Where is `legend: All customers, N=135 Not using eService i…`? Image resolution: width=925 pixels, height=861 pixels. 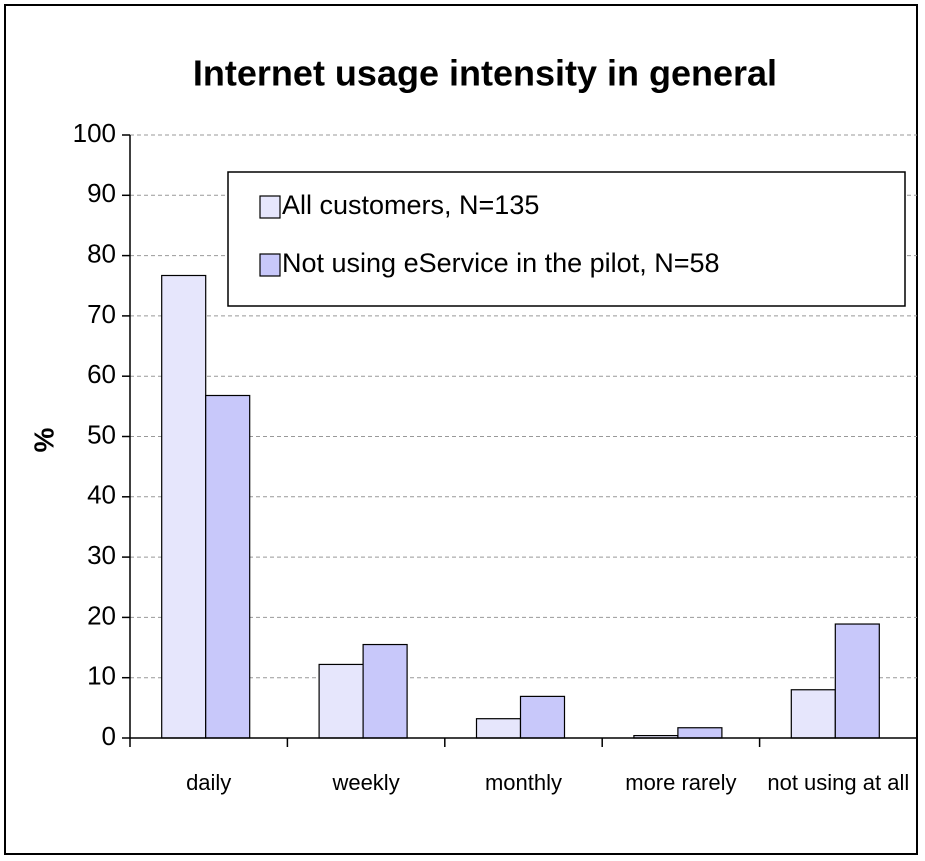
legend: All customers, N=135 Not using eService i… is located at coordinates (566, 239).